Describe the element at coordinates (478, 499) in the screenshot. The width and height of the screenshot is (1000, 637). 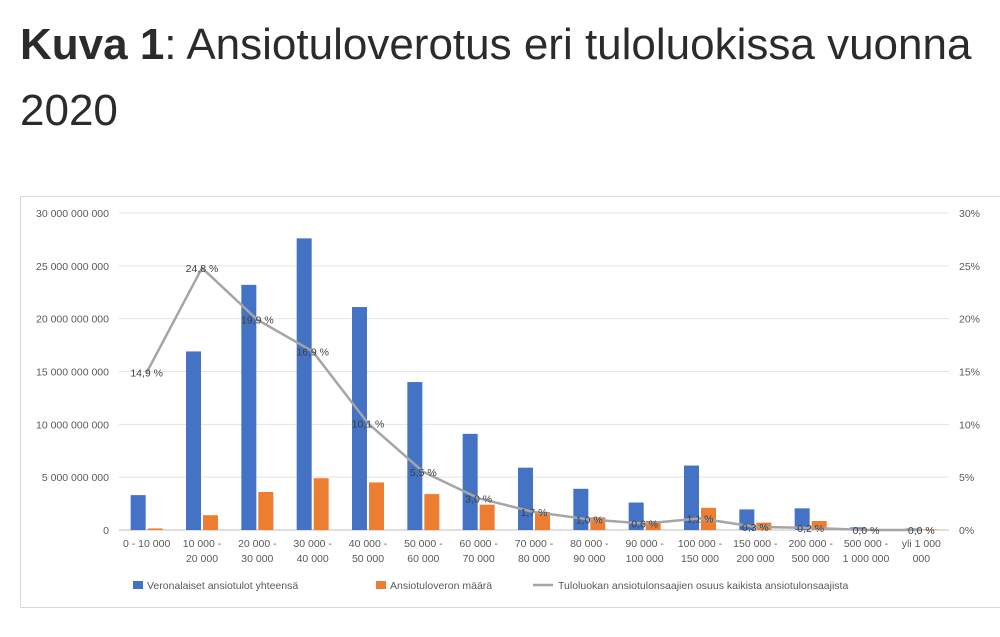
I see `line-data-label: 3,0 %` at that location.